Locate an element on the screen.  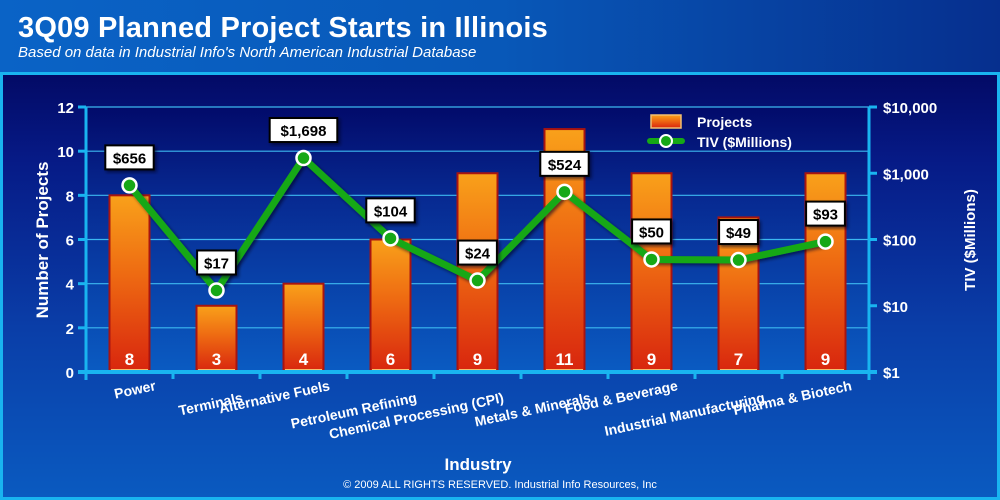
chart-title: 3Q09 Planned Project Starts in Illinois is located at coordinates (283, 28).